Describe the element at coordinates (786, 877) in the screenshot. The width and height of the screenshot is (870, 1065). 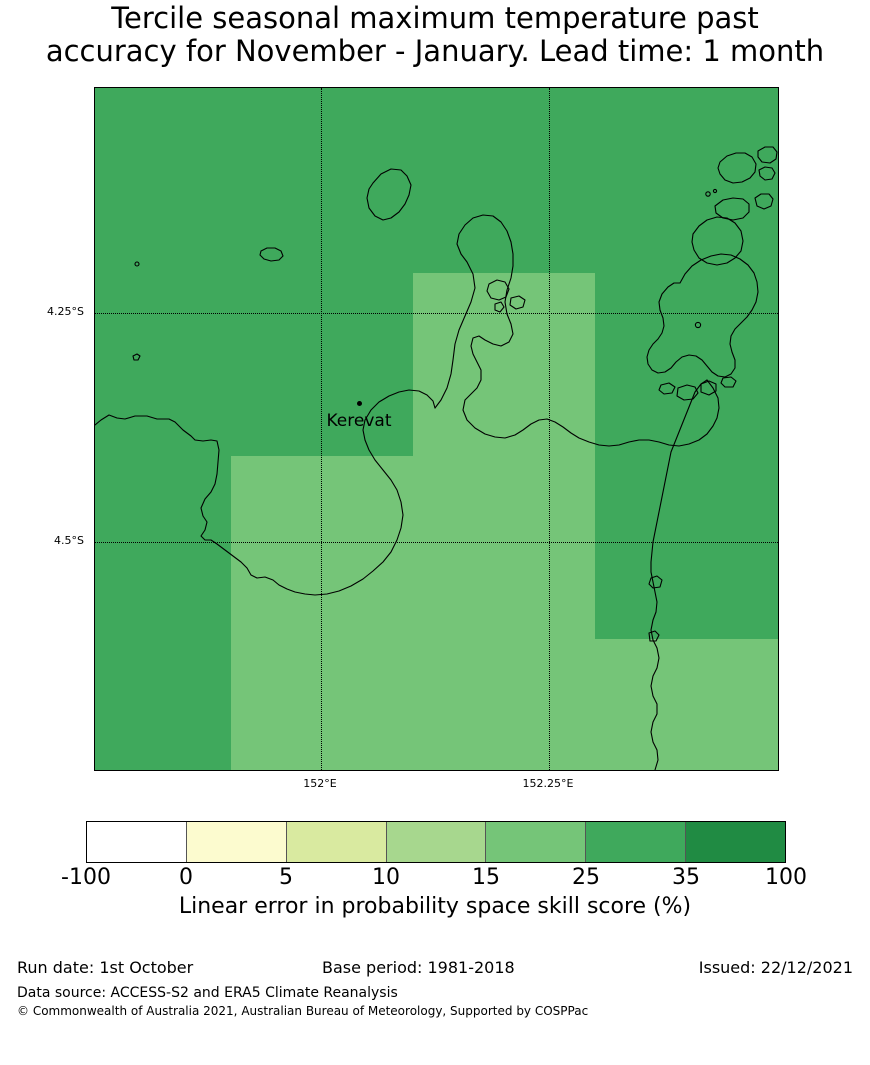
I see `colorbar-tick-label: 100` at that location.